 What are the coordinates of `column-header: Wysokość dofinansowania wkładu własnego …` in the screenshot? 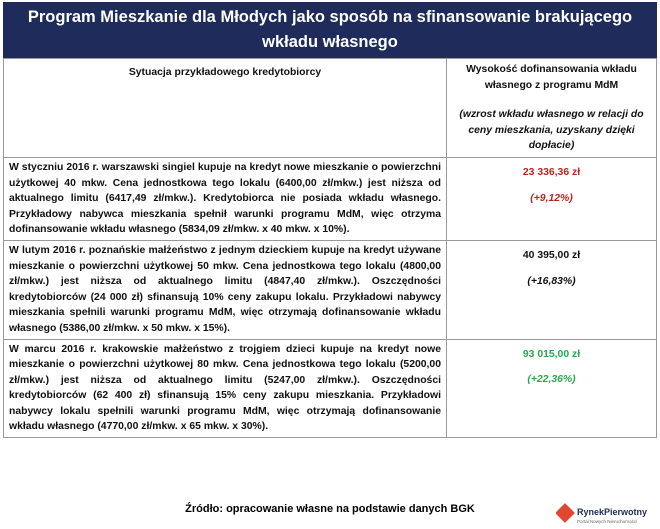 It's located at (551, 108).